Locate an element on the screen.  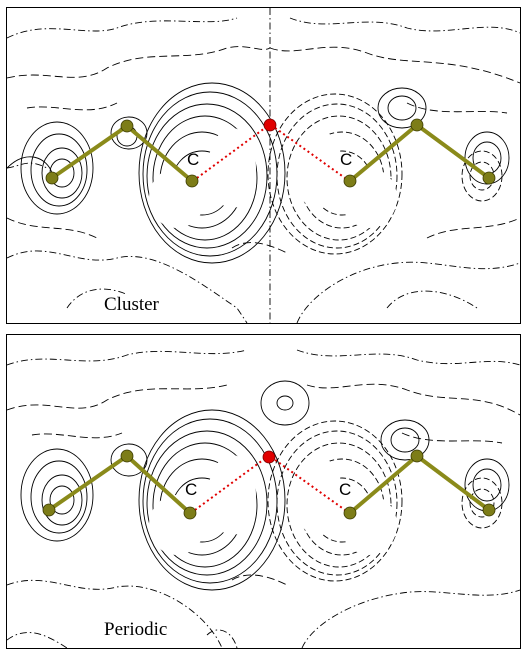
right-small-lobes is located at coordinates (443, 136).